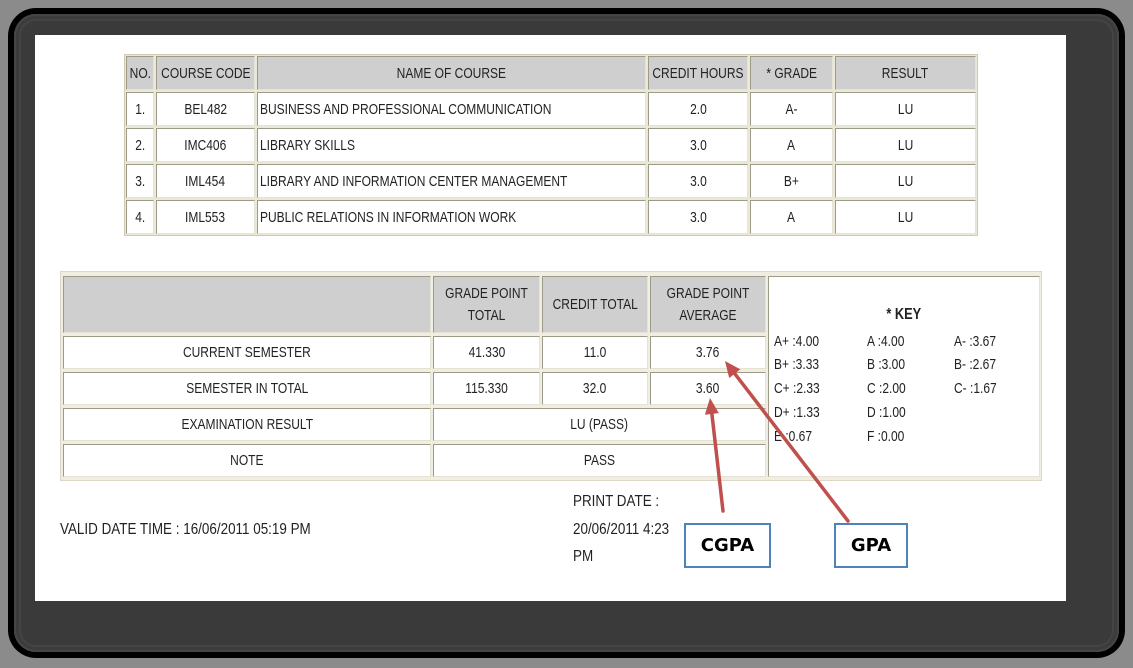 The height and width of the screenshot is (668, 1133). I want to click on cell-text: IMC406, so click(205, 145).